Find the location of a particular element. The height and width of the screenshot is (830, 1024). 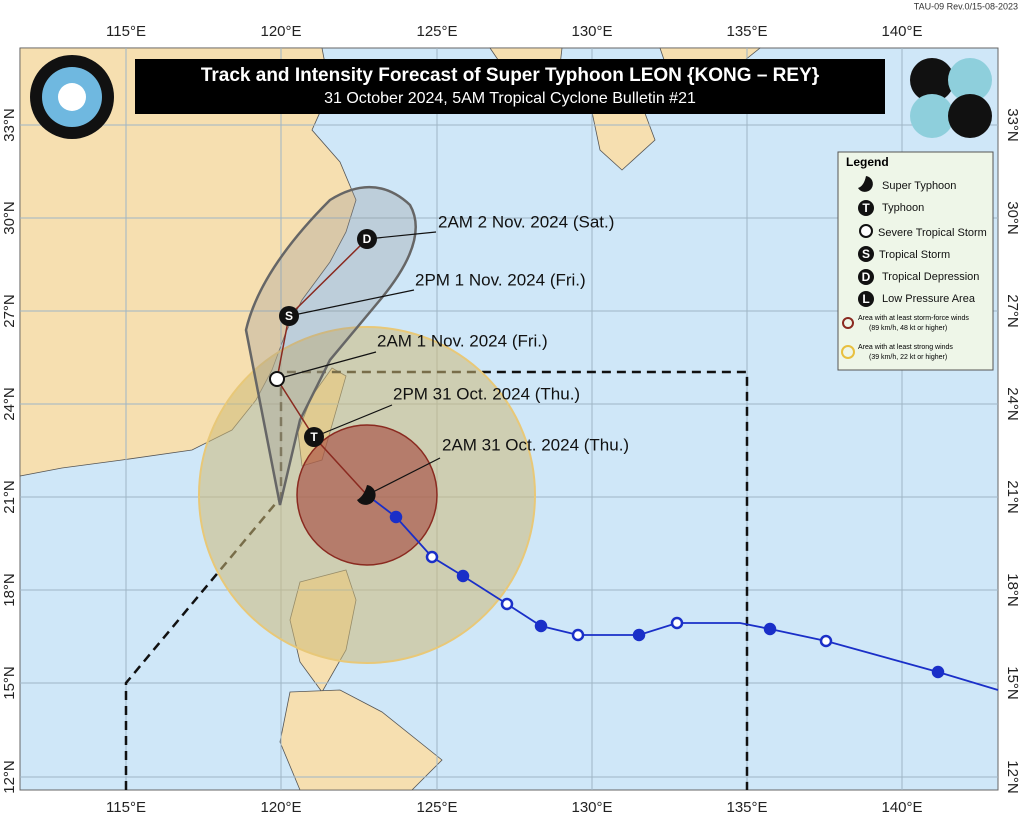

past-positions is located at coordinates (667, 594).